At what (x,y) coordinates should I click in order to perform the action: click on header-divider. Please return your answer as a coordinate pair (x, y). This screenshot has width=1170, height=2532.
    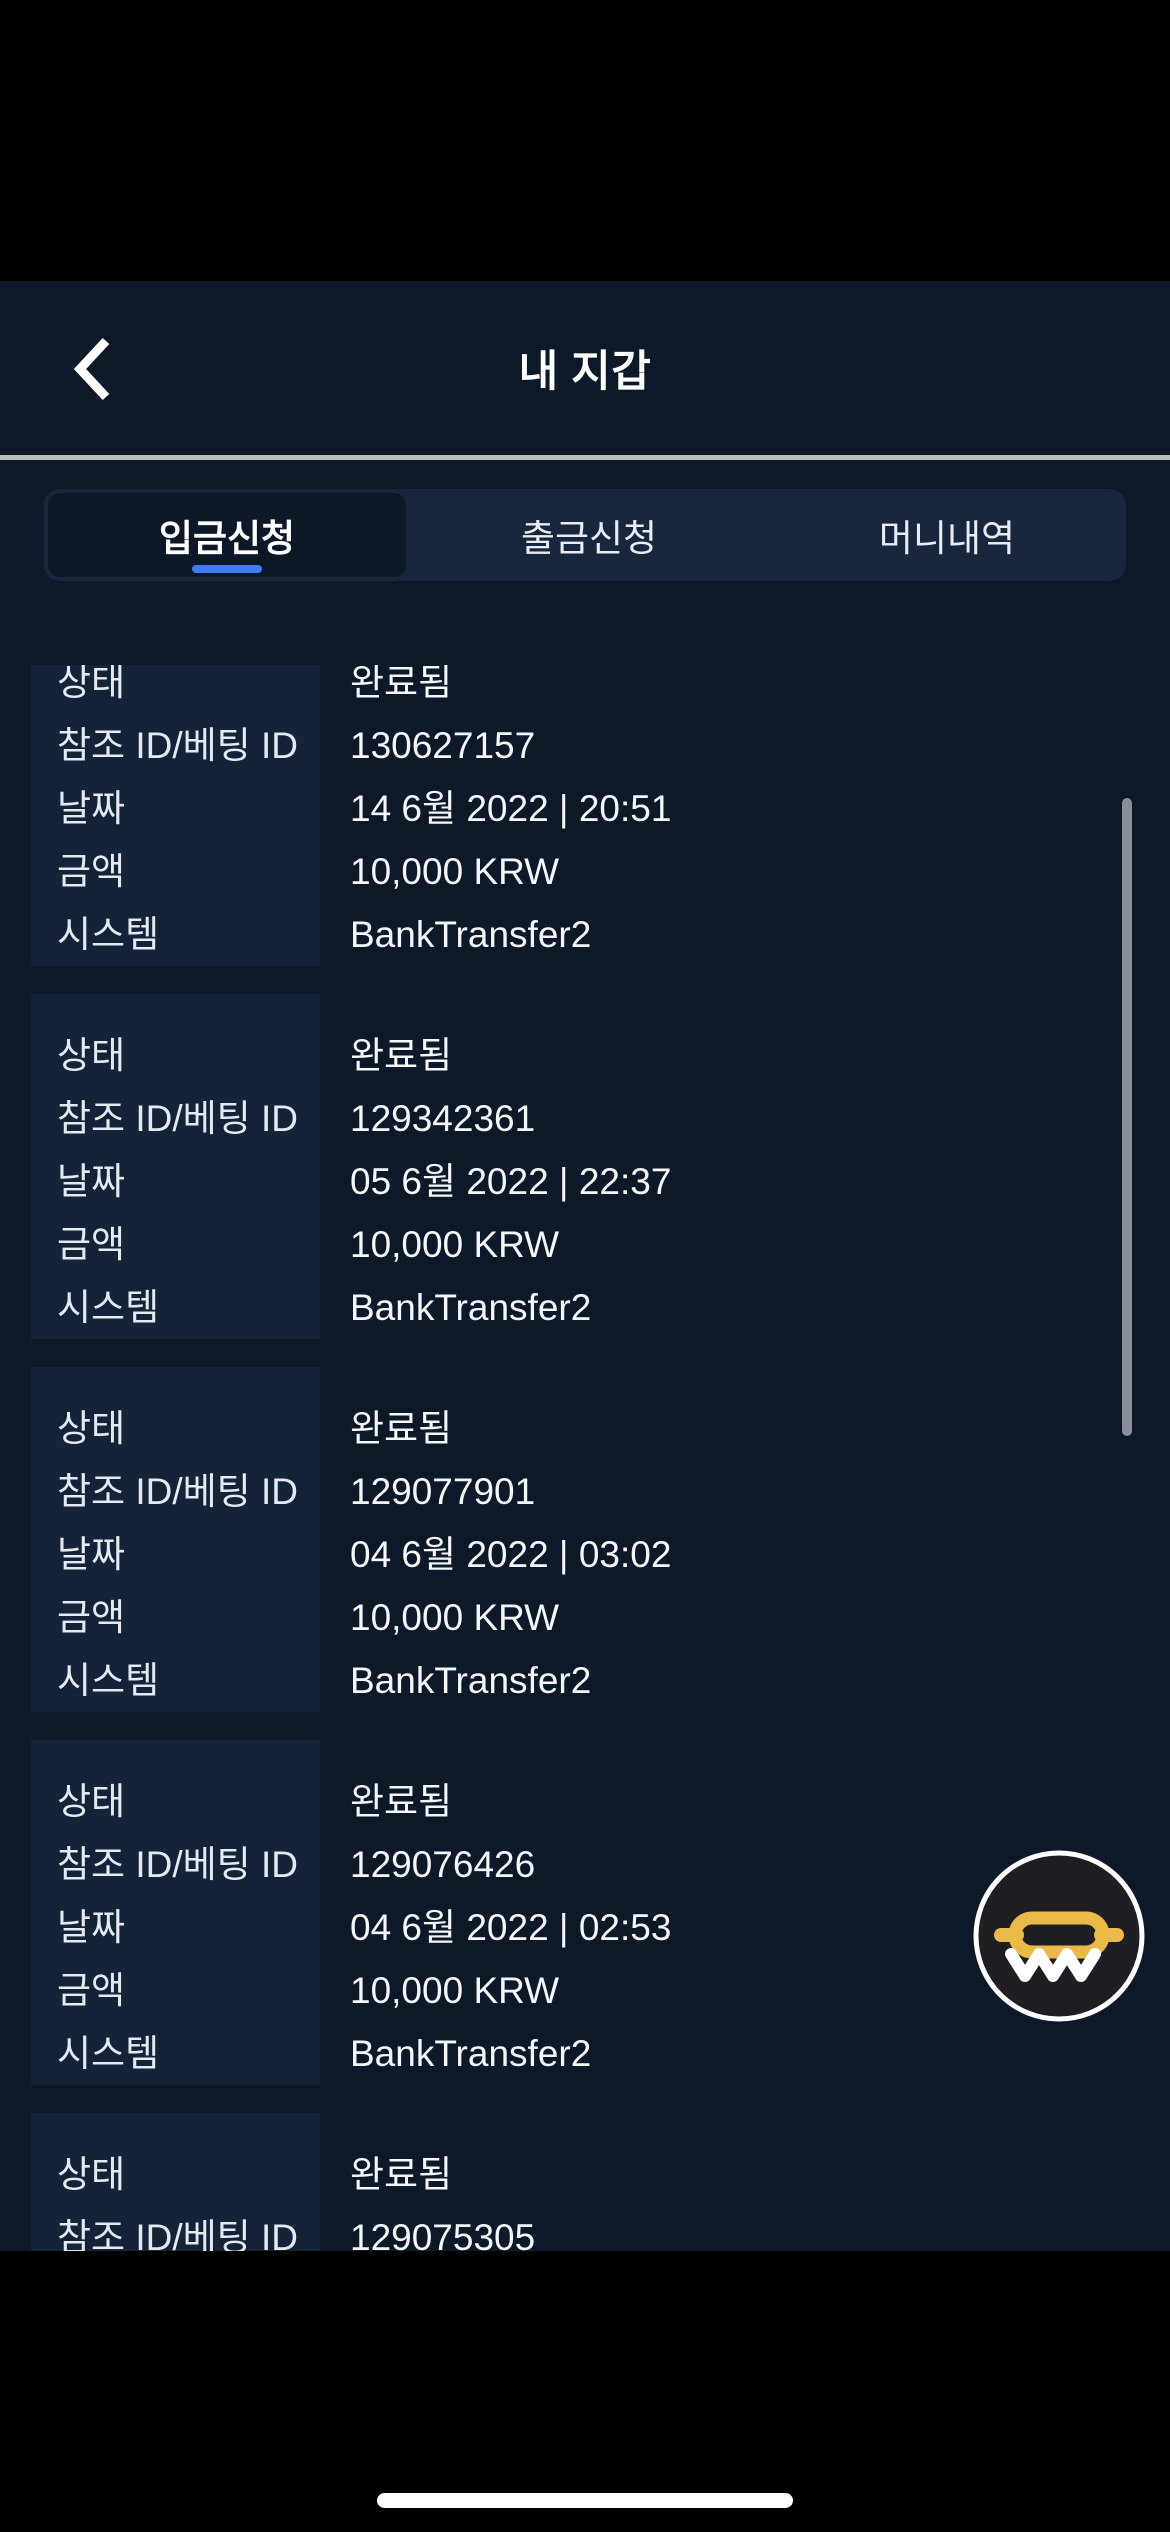
    Looking at the image, I should click on (585, 457).